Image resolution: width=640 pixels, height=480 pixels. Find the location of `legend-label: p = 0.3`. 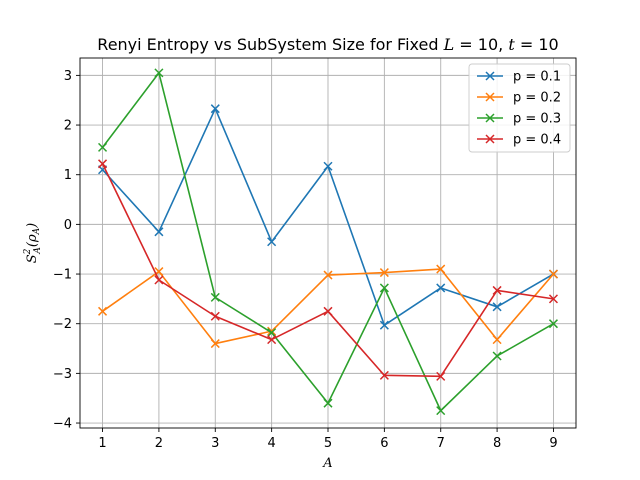

legend-label: p = 0.3 is located at coordinates (537, 119).